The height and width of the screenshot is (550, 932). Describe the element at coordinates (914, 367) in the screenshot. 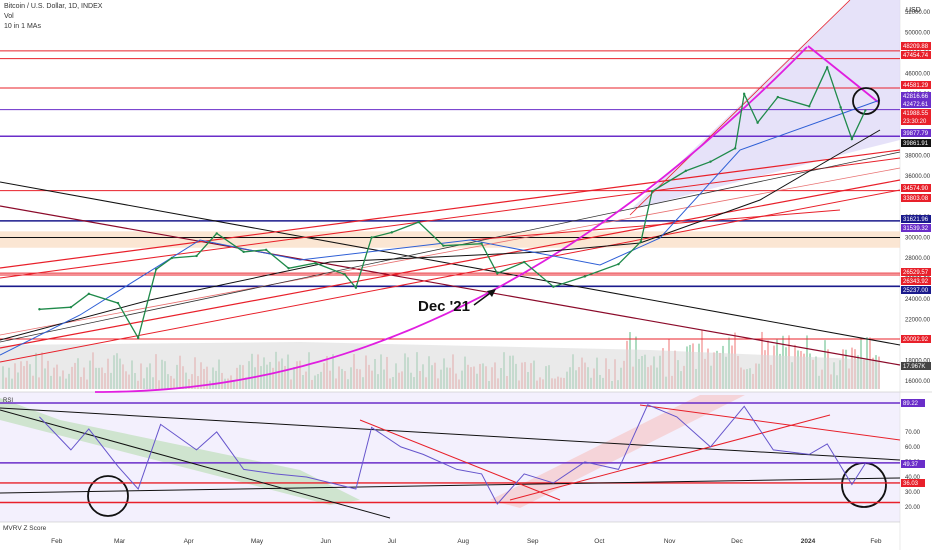

I see `price-level-tag-label: 17.967K` at that location.